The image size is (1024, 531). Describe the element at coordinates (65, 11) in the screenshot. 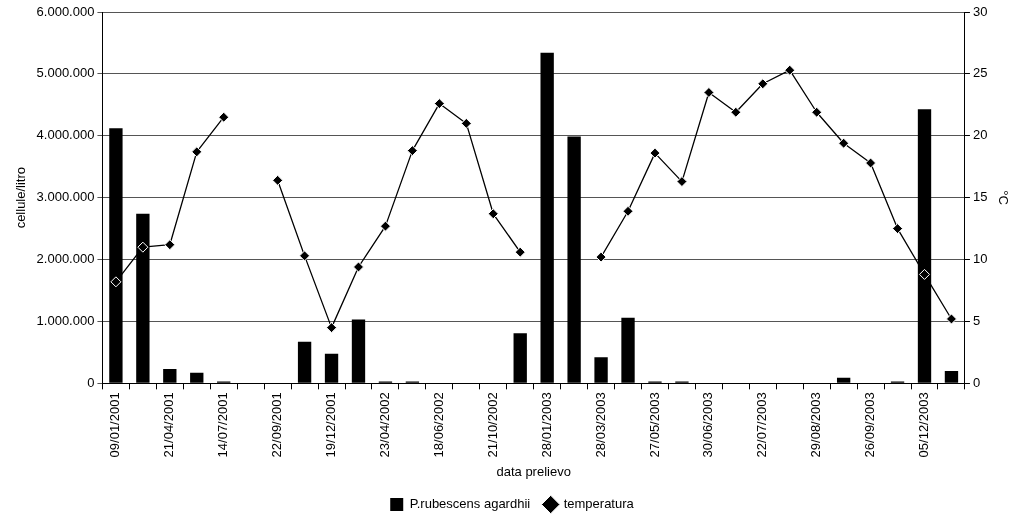

I see `y-tick-label: 6.000.000` at that location.